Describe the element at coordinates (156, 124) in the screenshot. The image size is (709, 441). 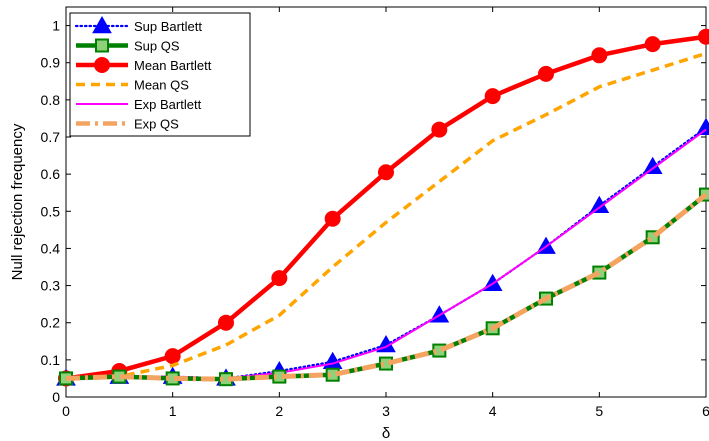
I see `legend-label-exp-qs: Exp QS` at that location.